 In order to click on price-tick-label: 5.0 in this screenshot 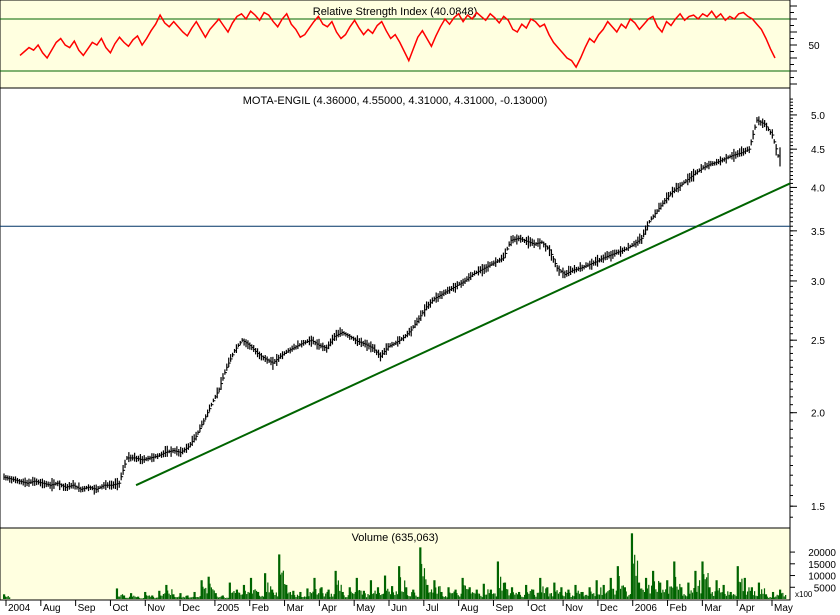, I will do `click(818, 116)`.